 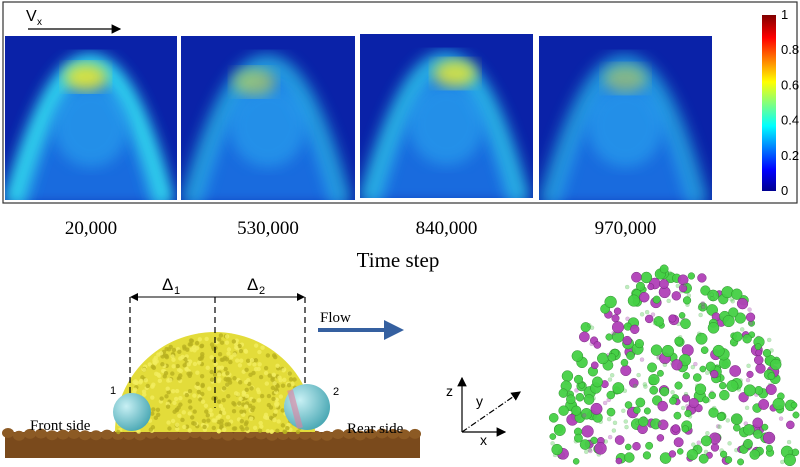 I want to click on colorbar-tick: 0, so click(x=784, y=190).